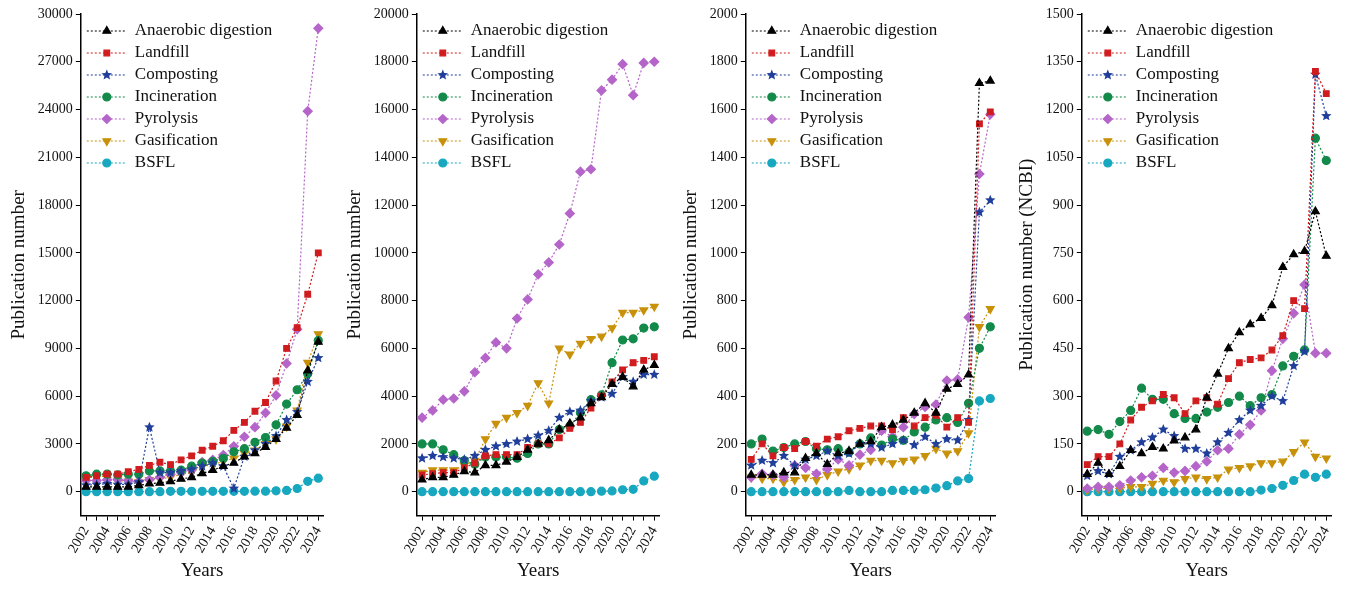  I want to click on y-tick-label: 30000, so click(55, 13).